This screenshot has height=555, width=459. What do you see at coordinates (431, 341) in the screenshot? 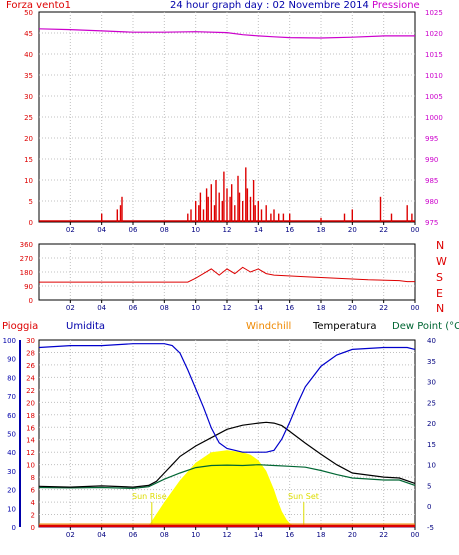
I see `temperature-y-tick-label: 40` at bounding box center [431, 341].